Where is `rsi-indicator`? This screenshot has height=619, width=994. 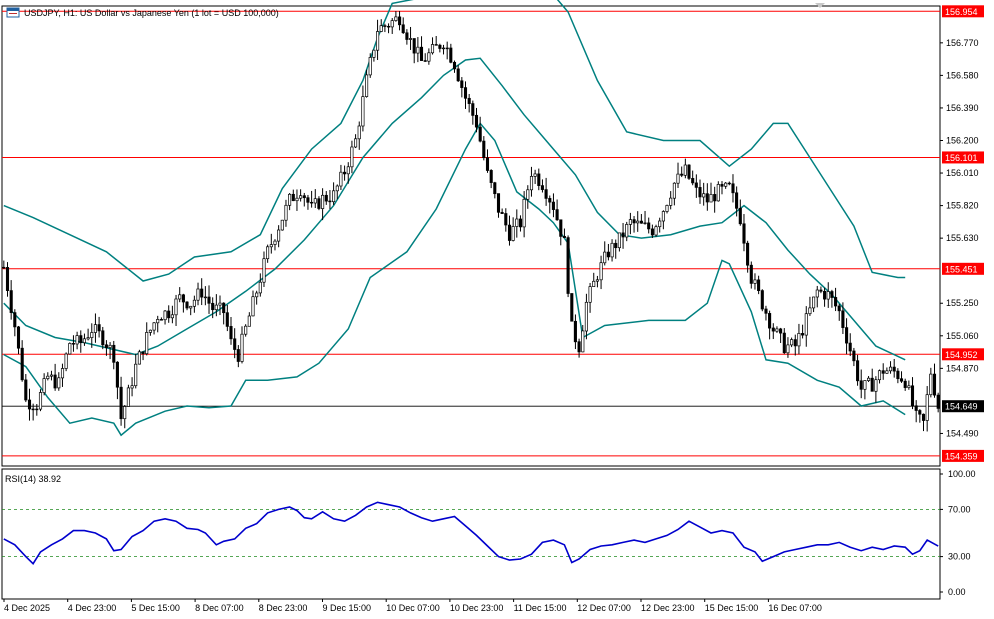
rsi-indicator is located at coordinates (471, 533).